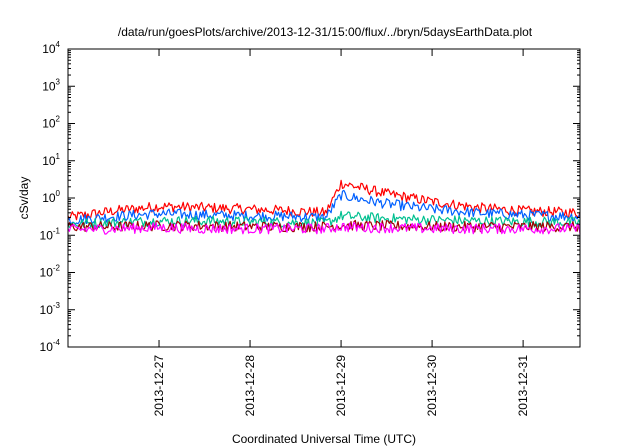 This screenshot has height=448, width=640. What do you see at coordinates (250, 386) in the screenshot?
I see `x-tick-label: 2013-12-28` at bounding box center [250, 386].